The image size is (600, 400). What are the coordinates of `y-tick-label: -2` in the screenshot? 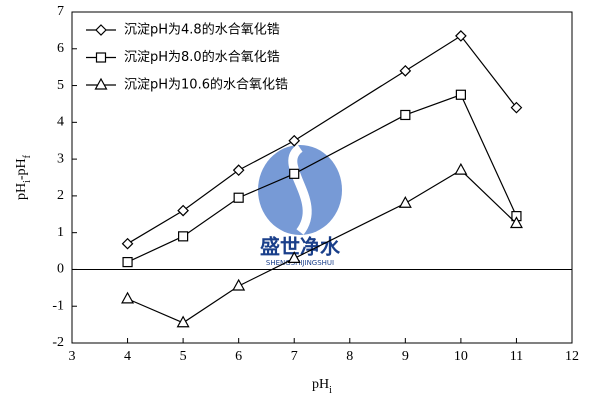 It's located at (58, 342).